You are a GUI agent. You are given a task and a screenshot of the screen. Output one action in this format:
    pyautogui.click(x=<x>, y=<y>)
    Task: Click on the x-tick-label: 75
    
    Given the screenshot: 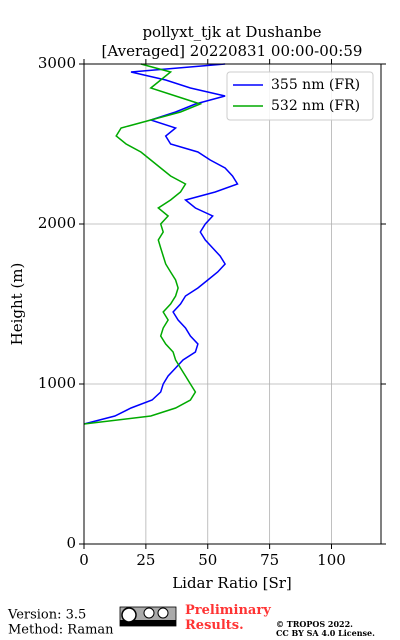 What is the action you would take?
    pyautogui.click(x=269, y=560)
    